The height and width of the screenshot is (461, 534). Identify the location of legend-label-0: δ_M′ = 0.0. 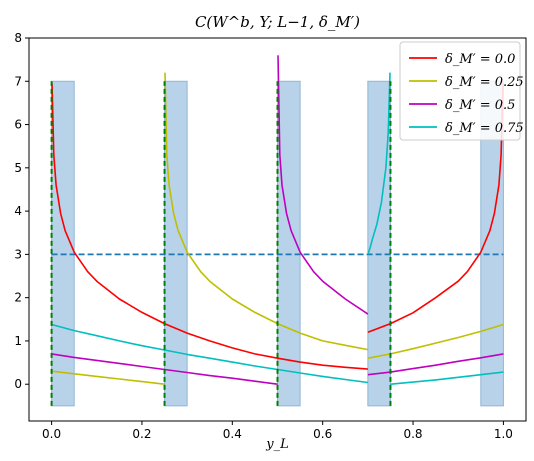
(480, 59).